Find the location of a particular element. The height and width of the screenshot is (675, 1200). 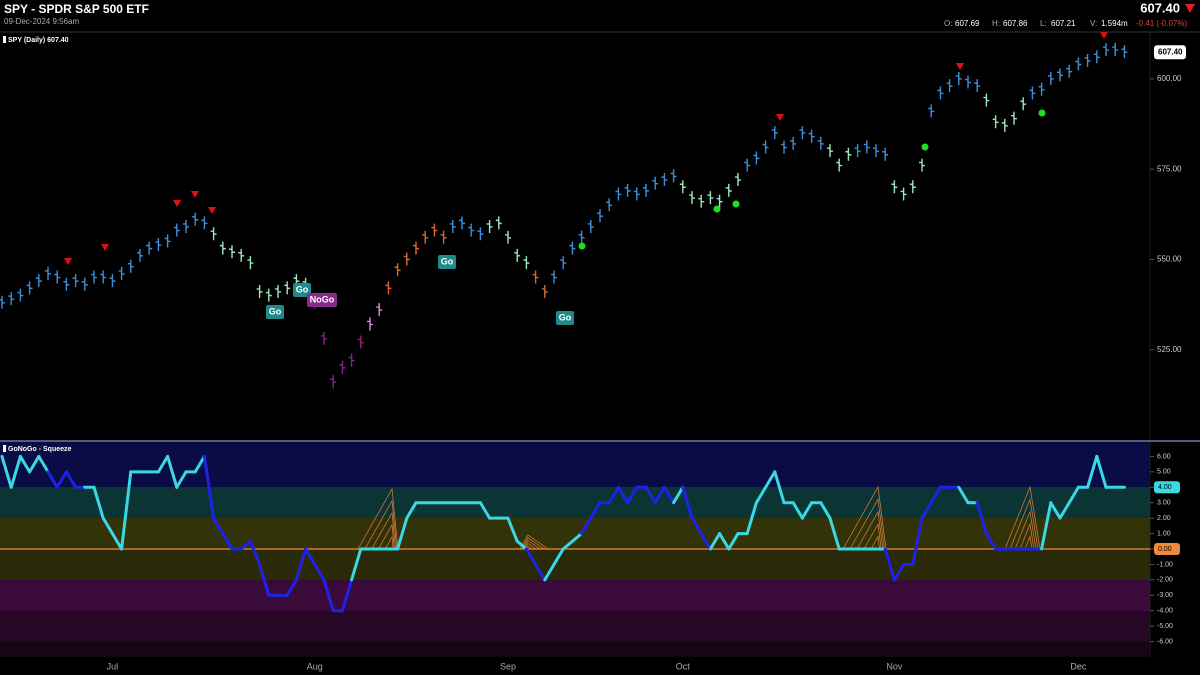

y-tick-label: 1.00 is located at coordinates (1164, 533).